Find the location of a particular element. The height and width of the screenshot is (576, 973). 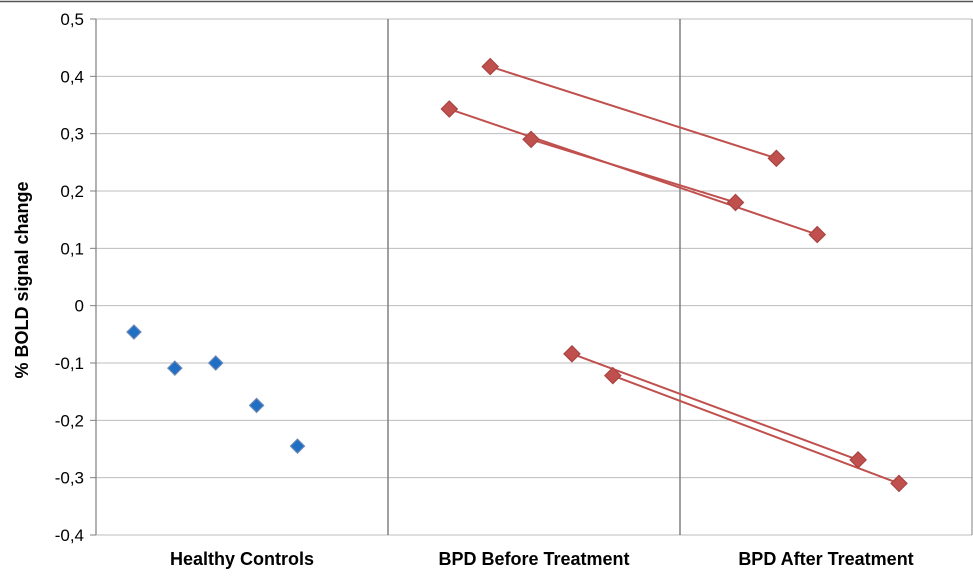

y-tick-label: -0,2 is located at coordinates (69, 420).